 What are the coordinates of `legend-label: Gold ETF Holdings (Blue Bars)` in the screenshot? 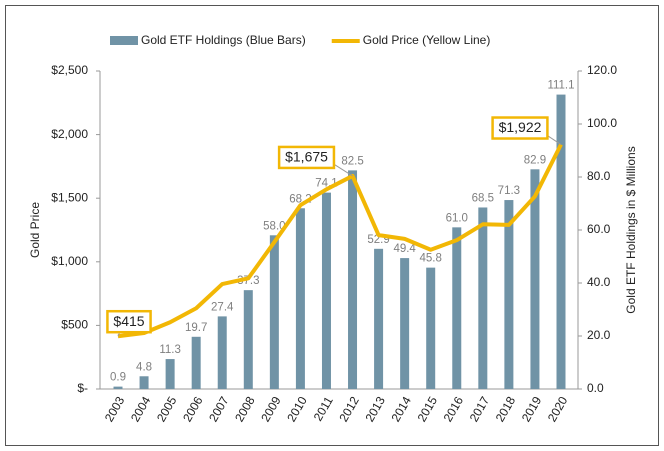 It's located at (223, 40).